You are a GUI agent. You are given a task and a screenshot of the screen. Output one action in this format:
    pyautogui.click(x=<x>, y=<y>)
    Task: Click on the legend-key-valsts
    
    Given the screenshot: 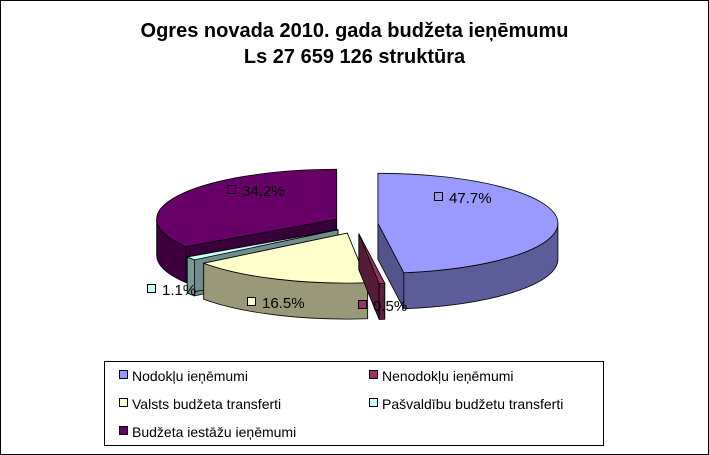 What is the action you would take?
    pyautogui.click(x=123, y=402)
    